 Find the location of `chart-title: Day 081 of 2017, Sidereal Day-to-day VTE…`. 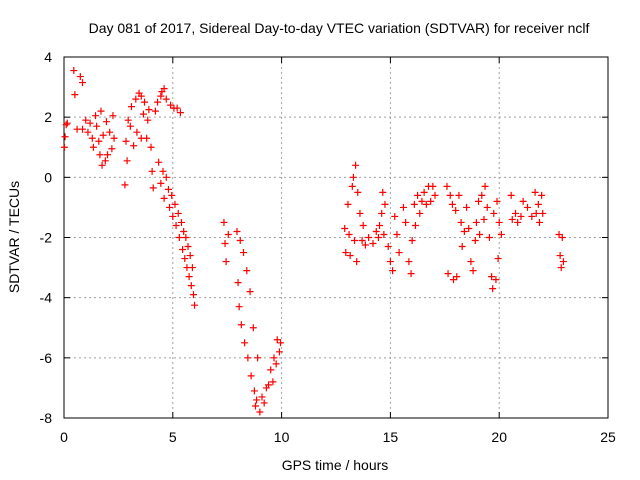

chart-title: Day 081 of 2017, Sidereal Day-to-day VTE… is located at coordinates (339, 28).